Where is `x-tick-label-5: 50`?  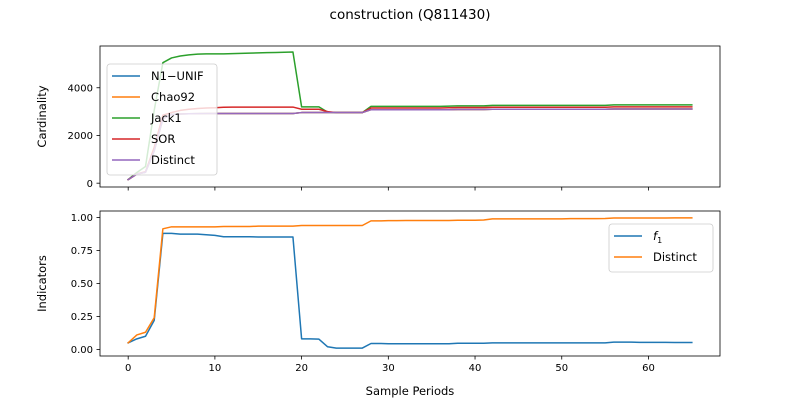 x-tick-label-5: 50 is located at coordinates (561, 368).